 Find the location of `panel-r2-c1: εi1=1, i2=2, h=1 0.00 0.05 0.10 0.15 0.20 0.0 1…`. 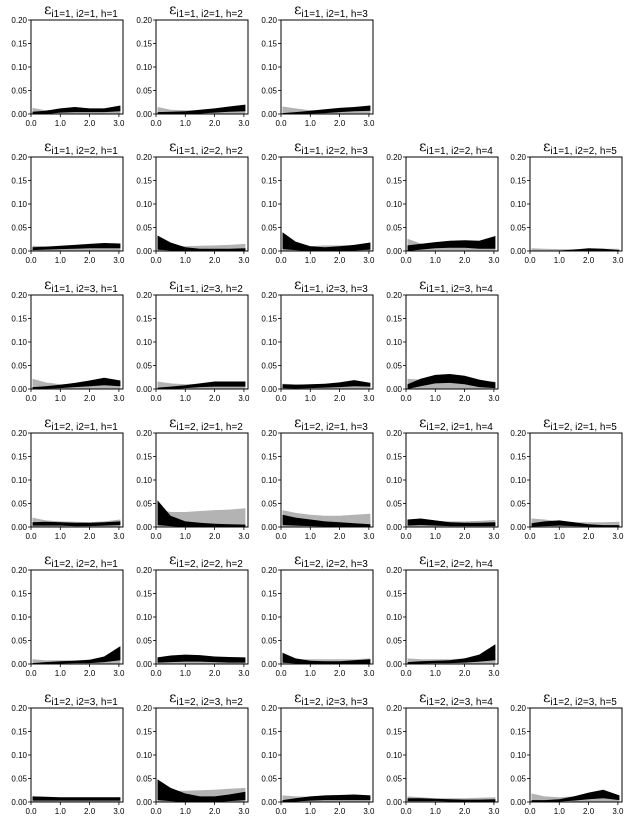

panel-r2-c1: εi1=1, i2=2, h=1 0.00 0.05 0.10 0.15 0.20 0.0 1… is located at coordinates (68, 202).